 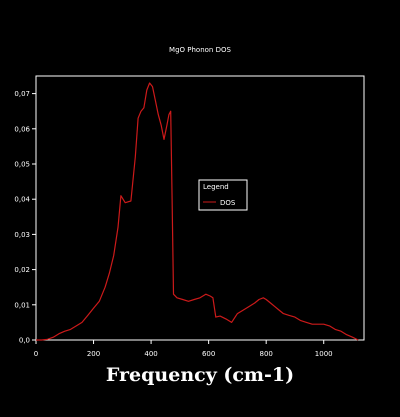 What do you see at coordinates (208, 354) in the screenshot?
I see `x-tick-label: 600` at bounding box center [208, 354].